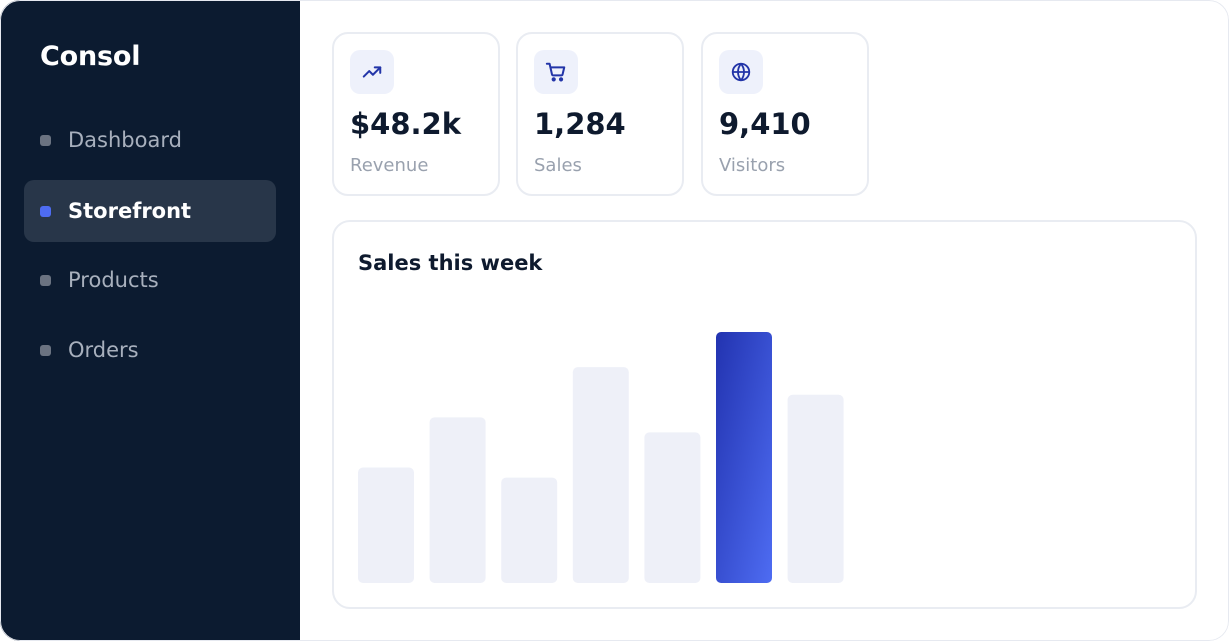 The height and width of the screenshot is (641, 1229). What do you see at coordinates (125, 140) in the screenshot?
I see `sidebar-item-label: Dashboard` at bounding box center [125, 140].